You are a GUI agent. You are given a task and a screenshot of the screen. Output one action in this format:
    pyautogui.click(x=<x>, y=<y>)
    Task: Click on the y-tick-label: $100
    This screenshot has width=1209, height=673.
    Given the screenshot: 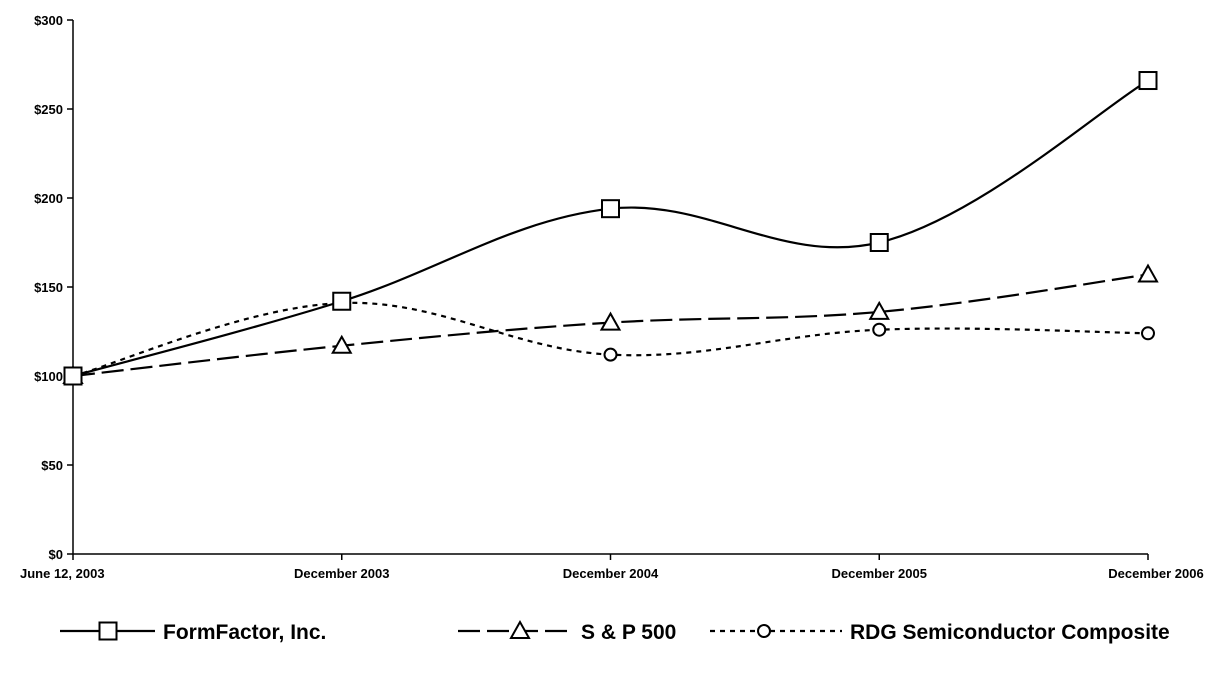 What is the action you would take?
    pyautogui.click(x=48, y=376)
    